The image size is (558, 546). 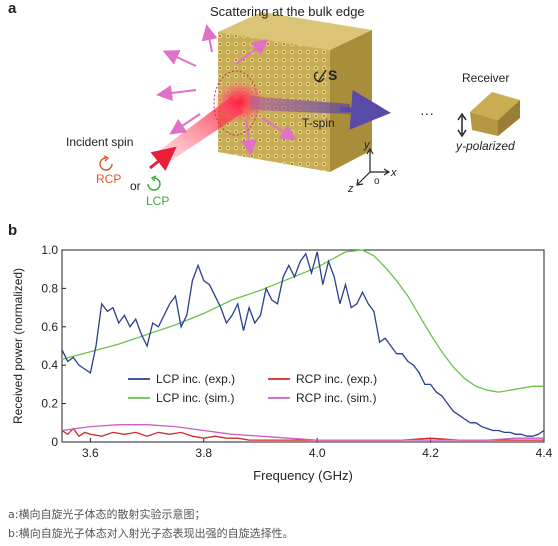 What do you see at coordinates (135, 186) in the screenshot?
I see `or-label: or` at bounding box center [135, 186].